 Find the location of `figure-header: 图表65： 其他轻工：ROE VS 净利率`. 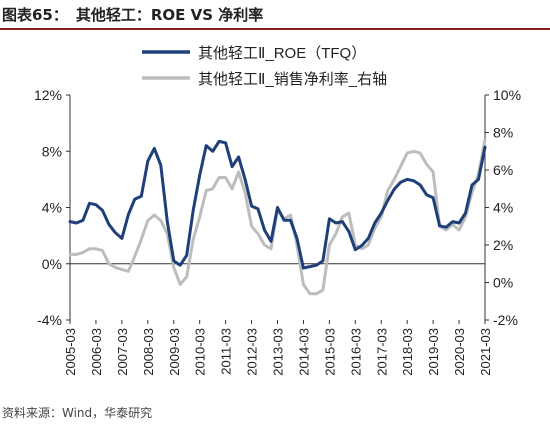

figure-header: 图表65： 其他轻工：ROE VS 净利率 is located at coordinates (275, 14).